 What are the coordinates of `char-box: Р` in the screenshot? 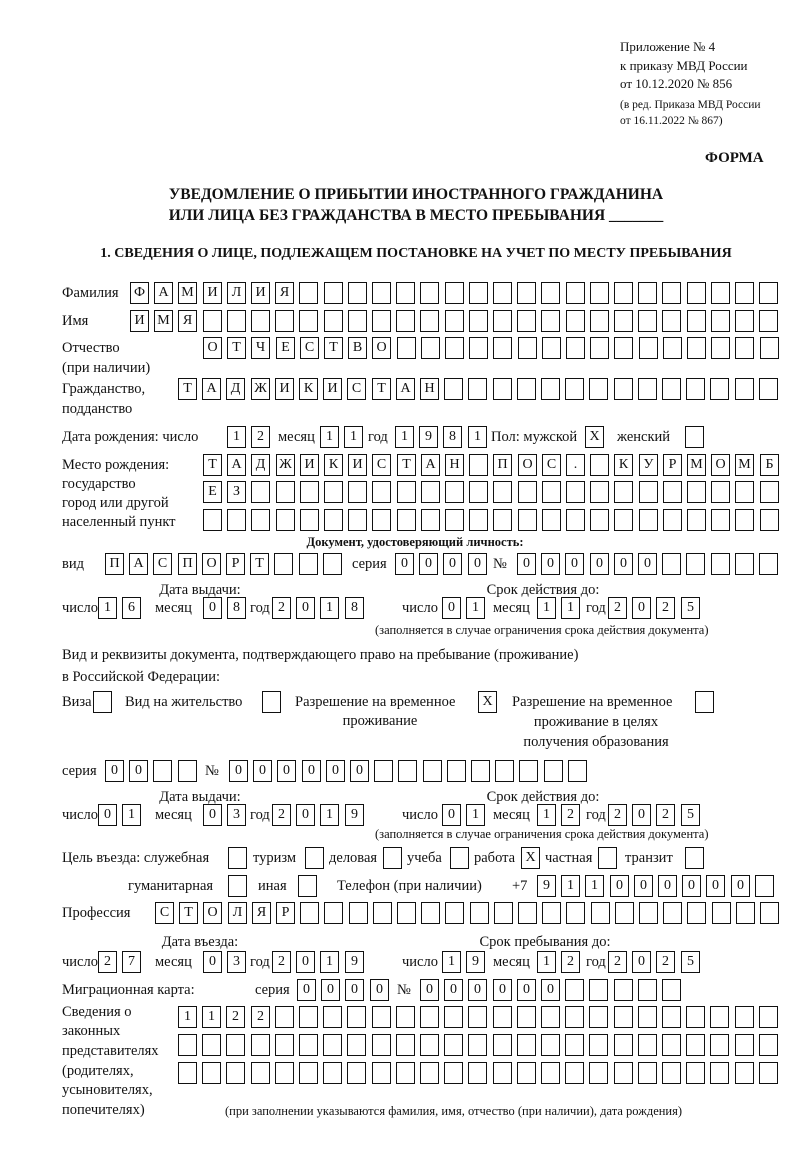 It's located at (285, 913).